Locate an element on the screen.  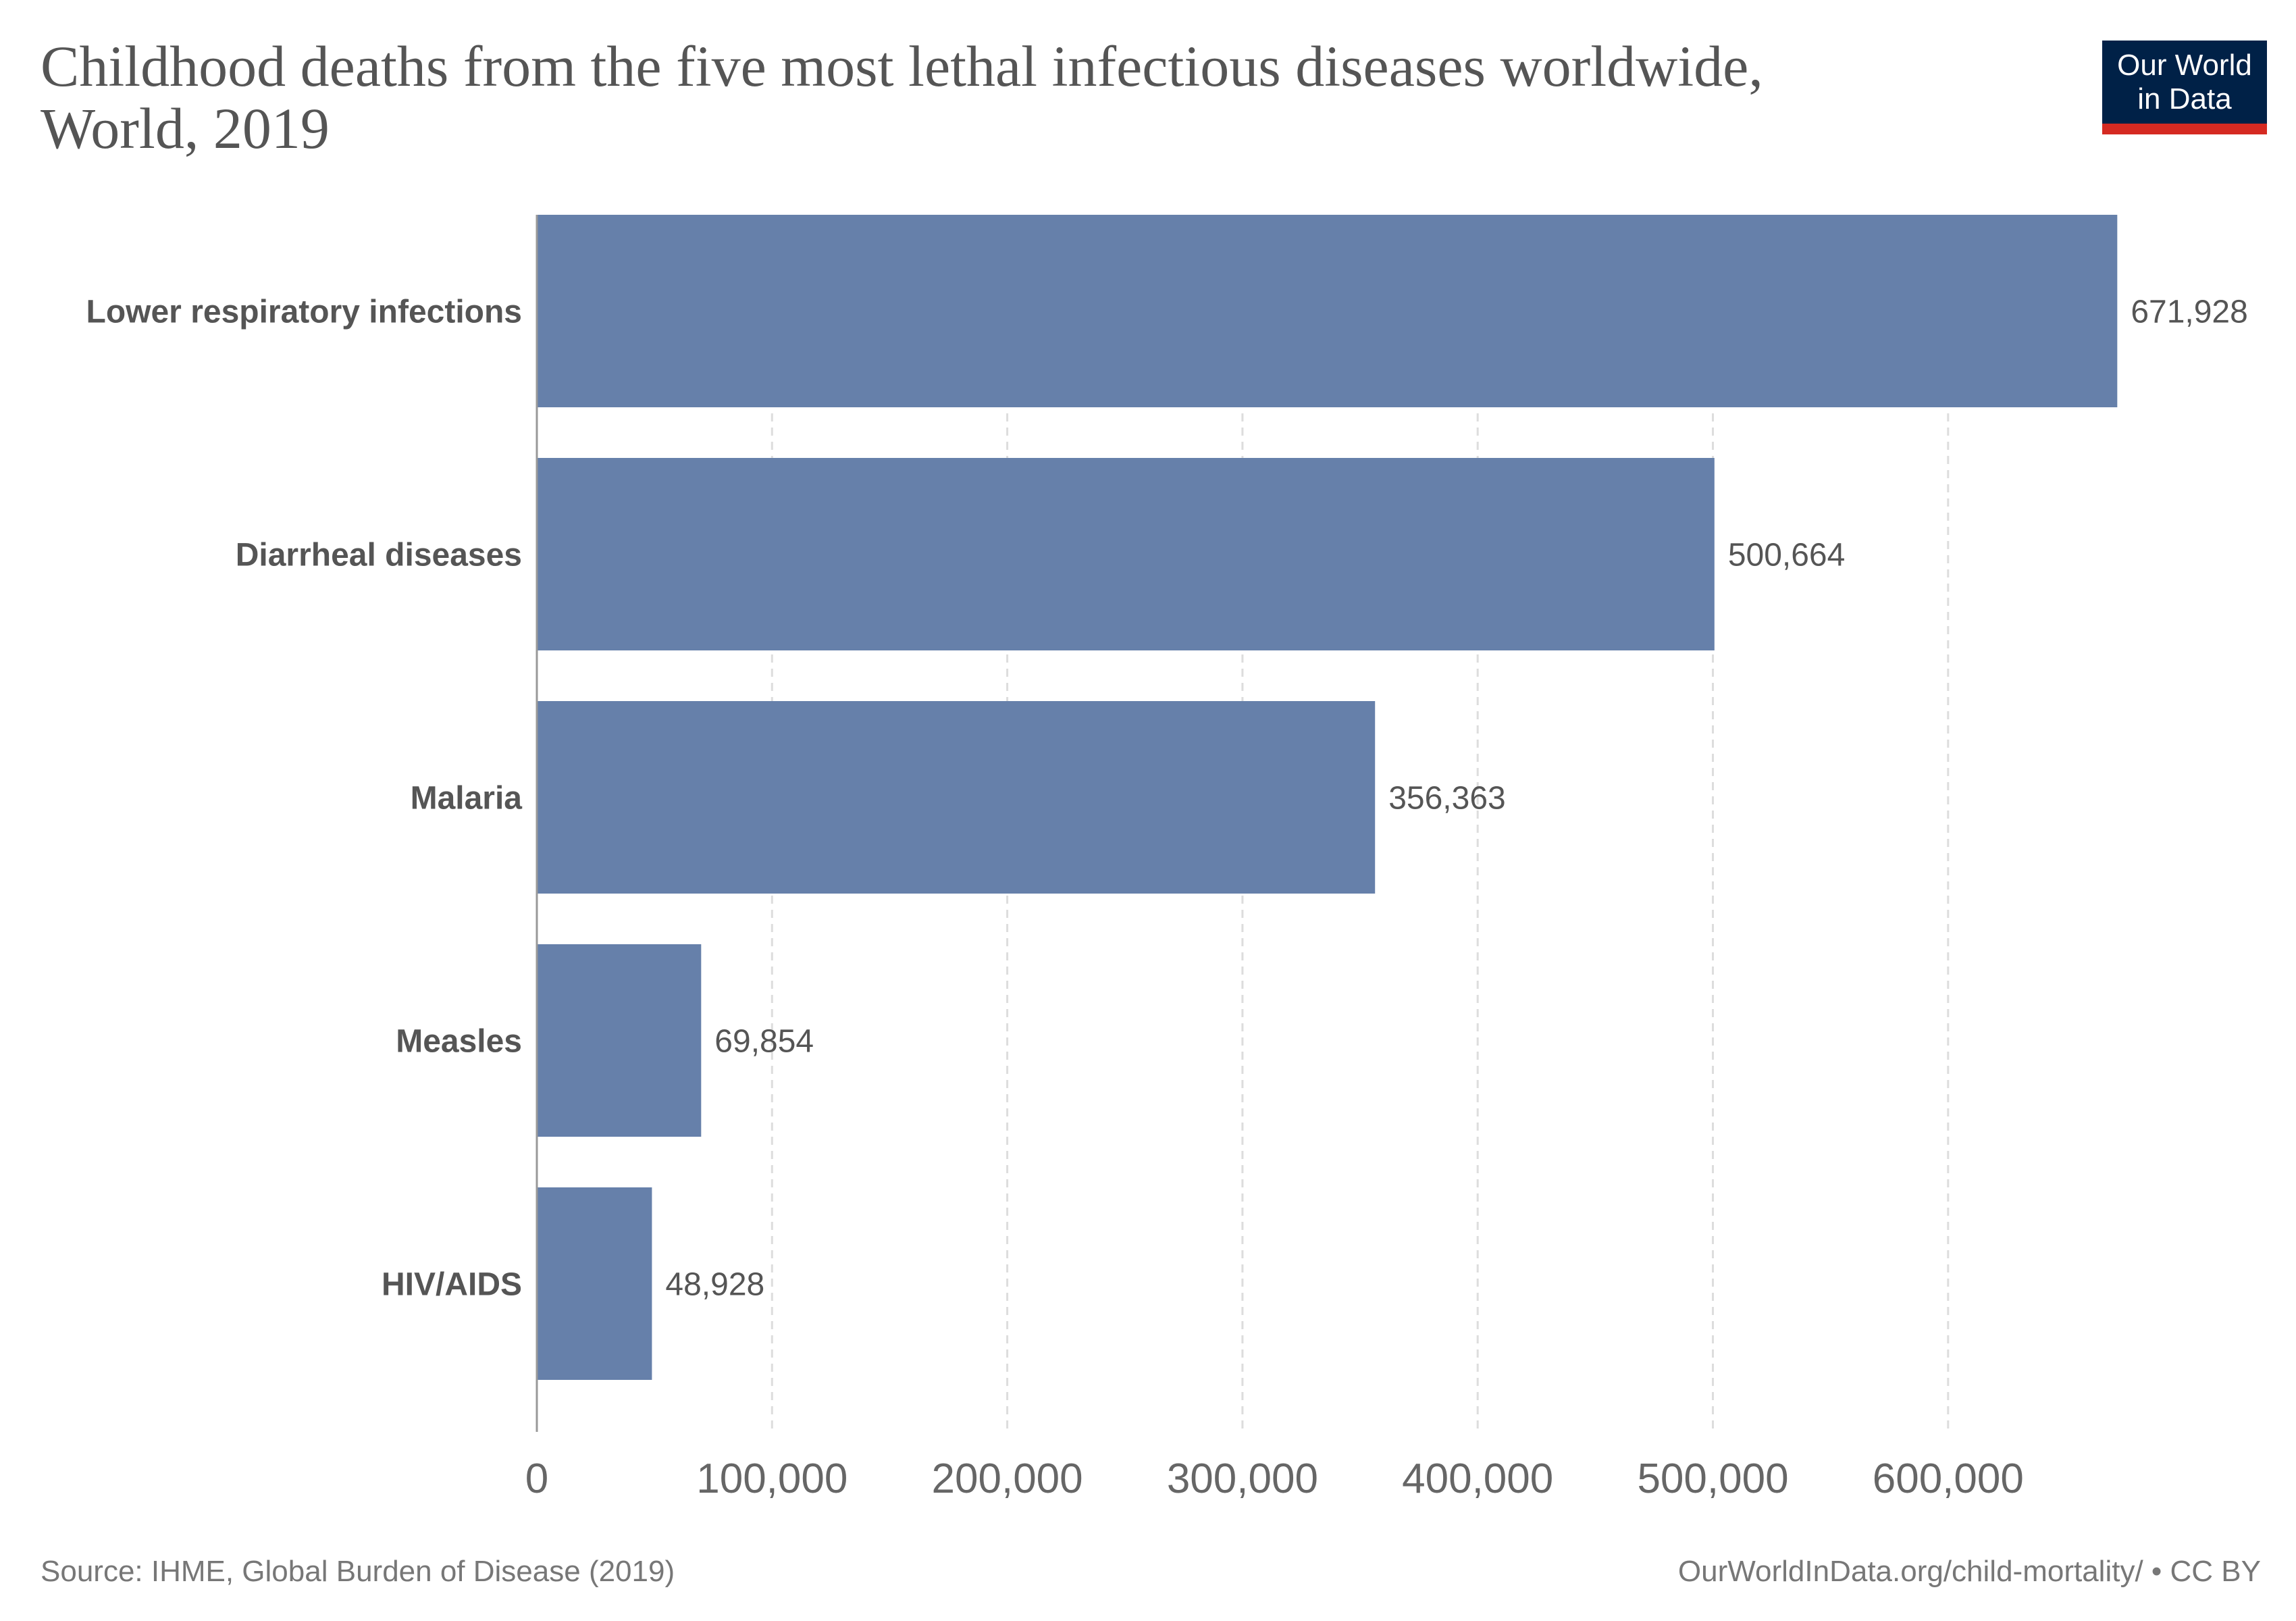
value-label: 69,854 is located at coordinates (764, 1042).